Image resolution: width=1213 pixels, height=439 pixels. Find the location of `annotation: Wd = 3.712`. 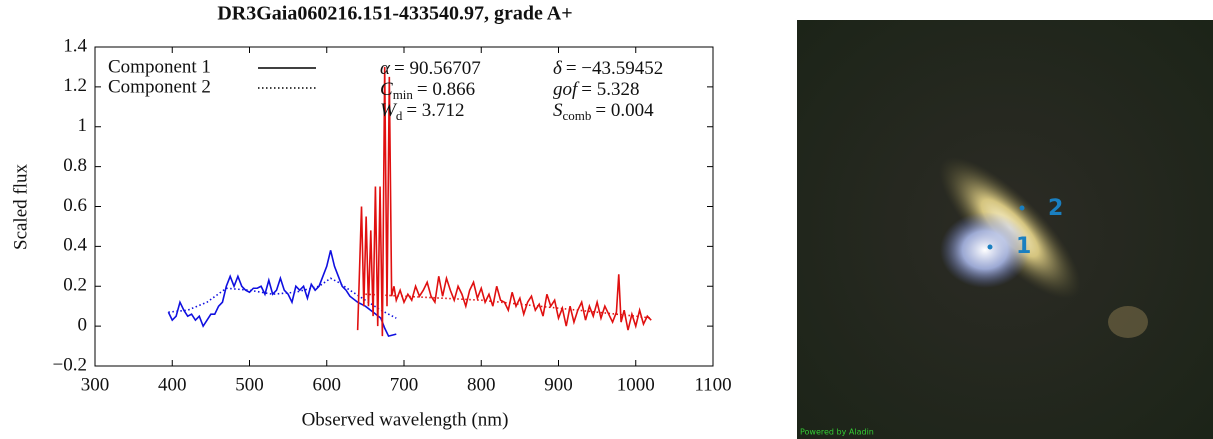

annotation: Wd = 3.712 is located at coordinates (422, 111).